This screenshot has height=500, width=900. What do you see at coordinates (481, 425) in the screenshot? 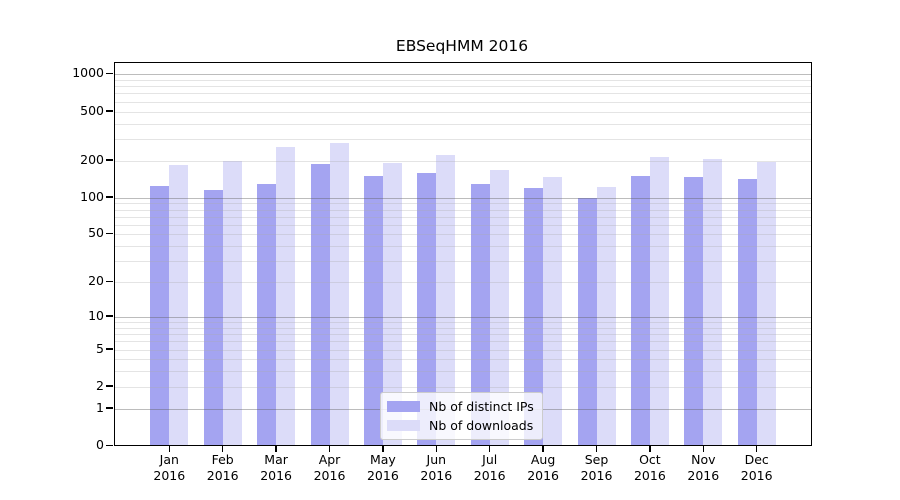
I see `legend-label: Nb of downloads` at bounding box center [481, 425].